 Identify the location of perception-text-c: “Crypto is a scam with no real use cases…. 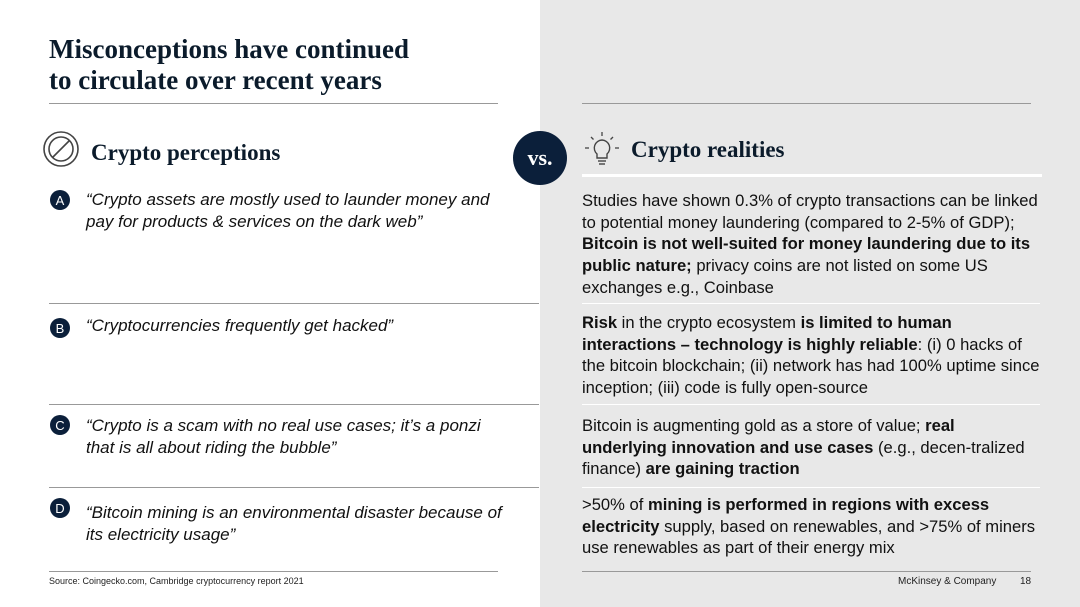
(283, 436).